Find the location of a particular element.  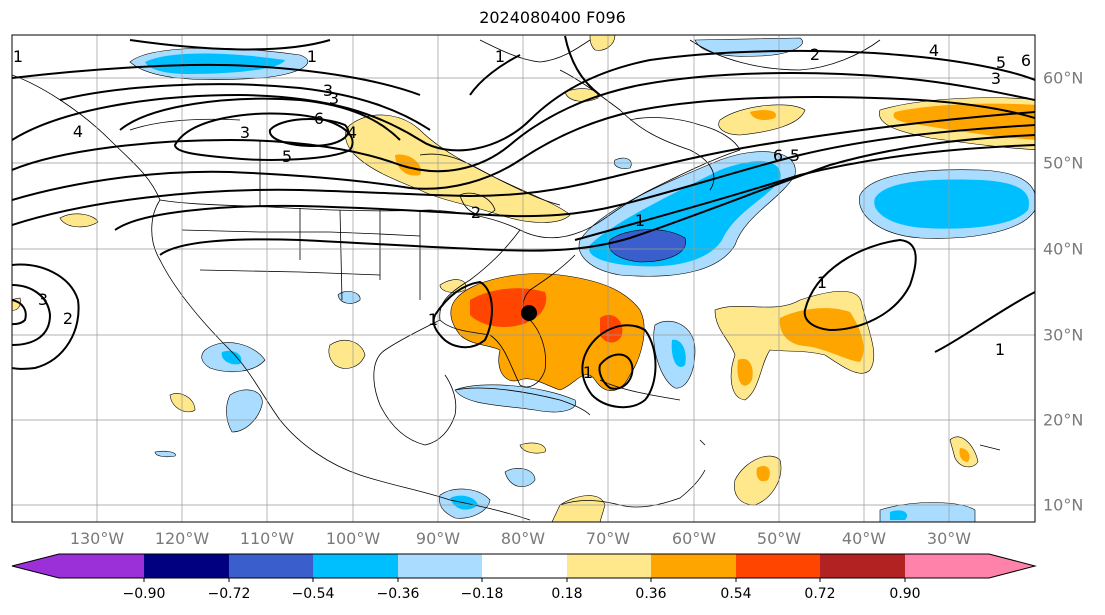

colorbar-tick-label: −0.36 is located at coordinates (398, 594).